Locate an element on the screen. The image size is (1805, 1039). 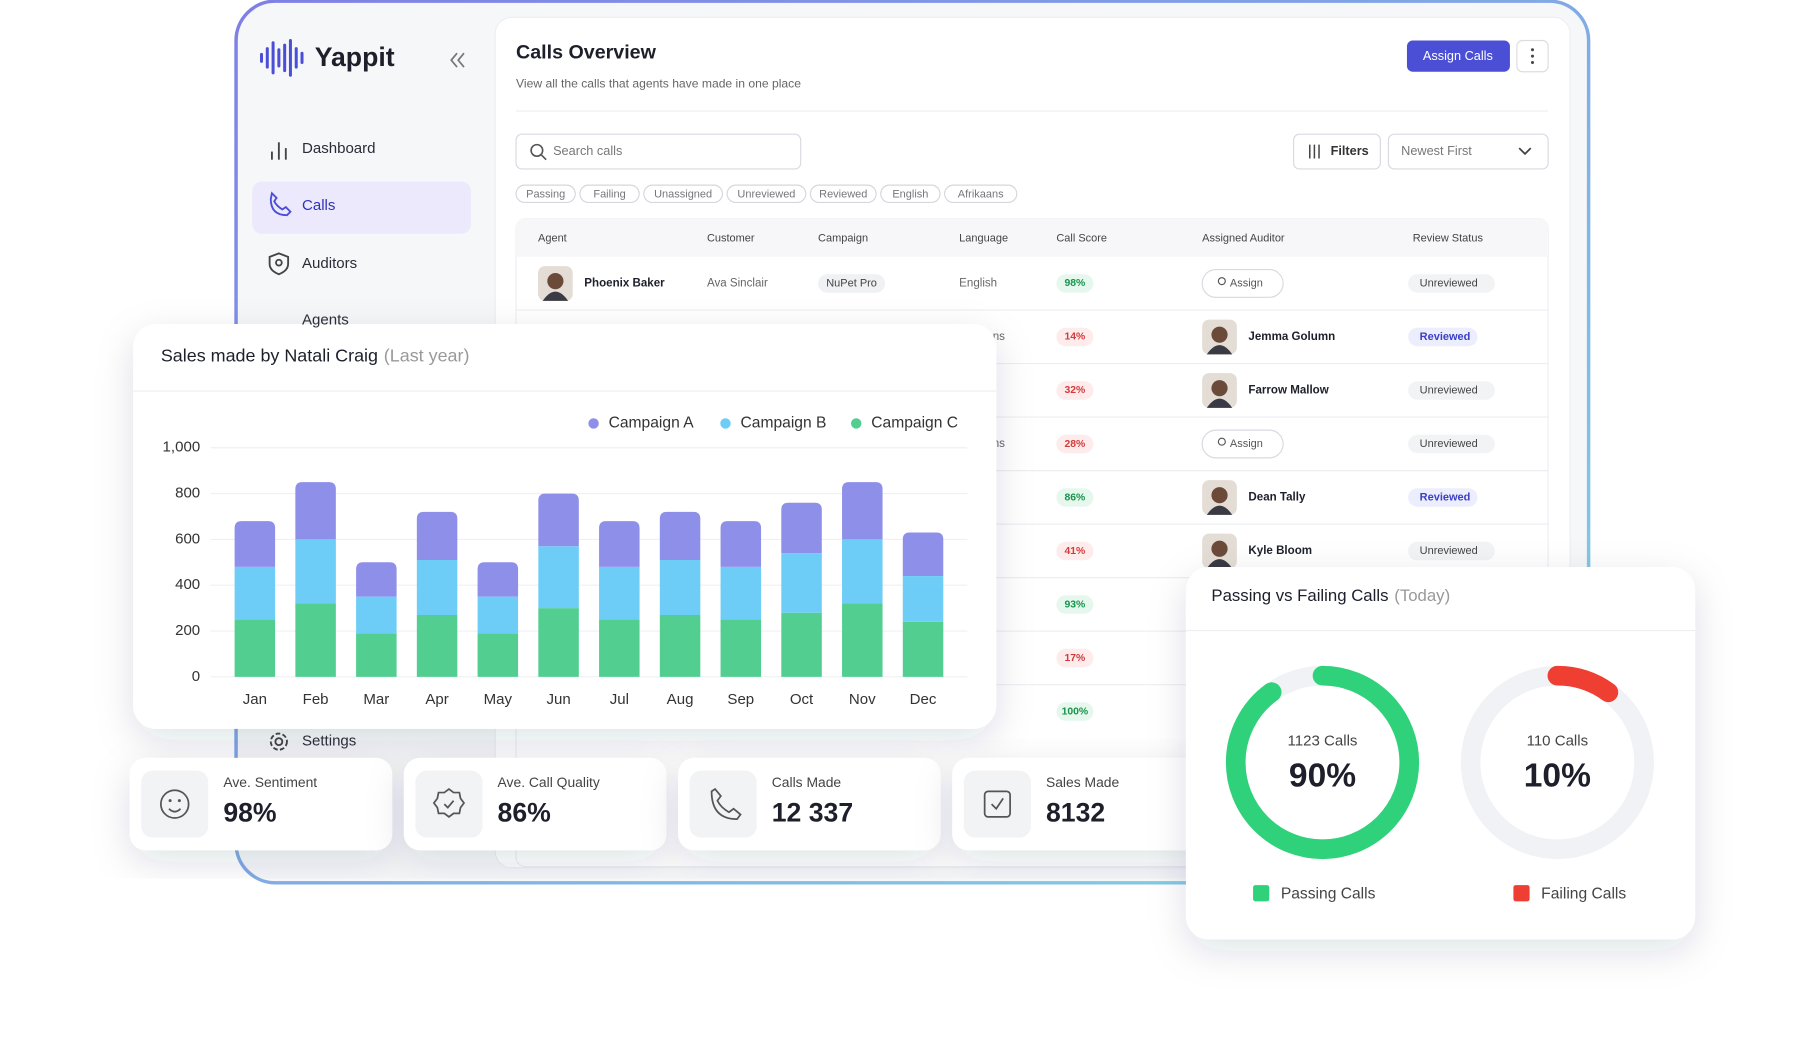
filters-button is located at coordinates (1336, 151).